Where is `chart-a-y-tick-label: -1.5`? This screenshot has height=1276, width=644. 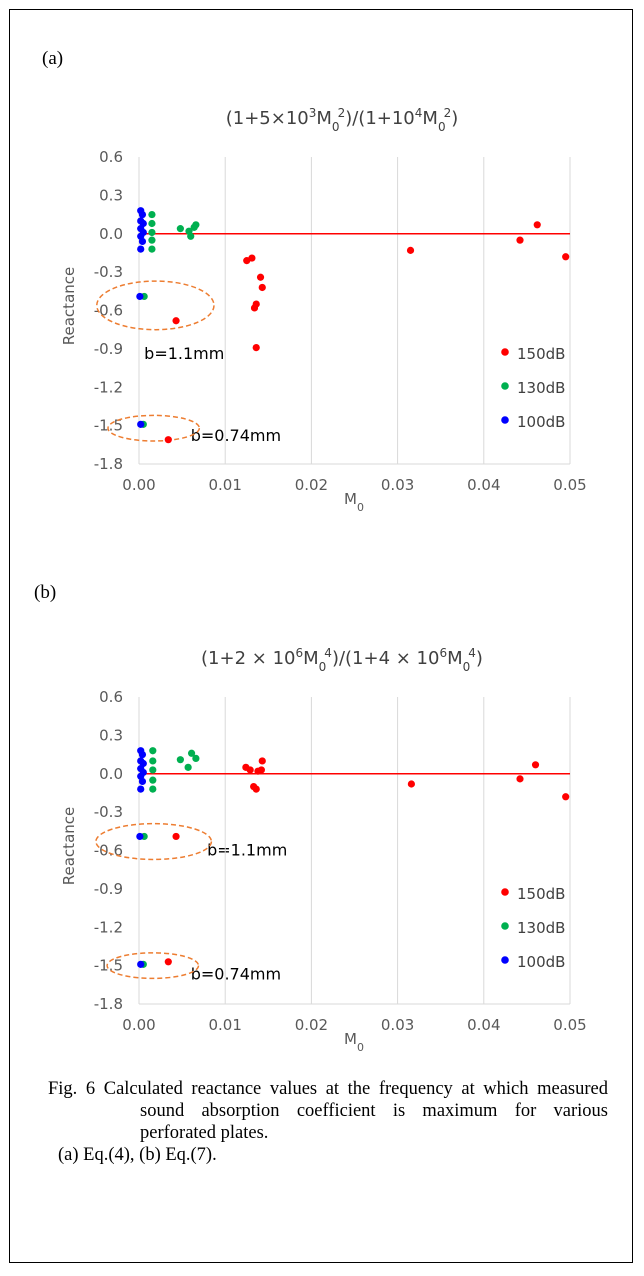
chart-a-y-tick-label: -1.5 is located at coordinates (108, 426).